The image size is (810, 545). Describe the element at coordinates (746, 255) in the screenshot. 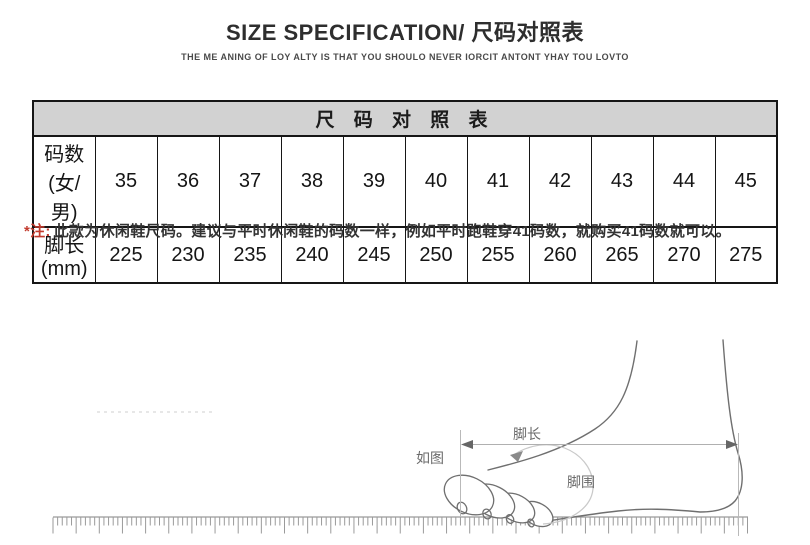

I see `length-cell: 275` at that location.